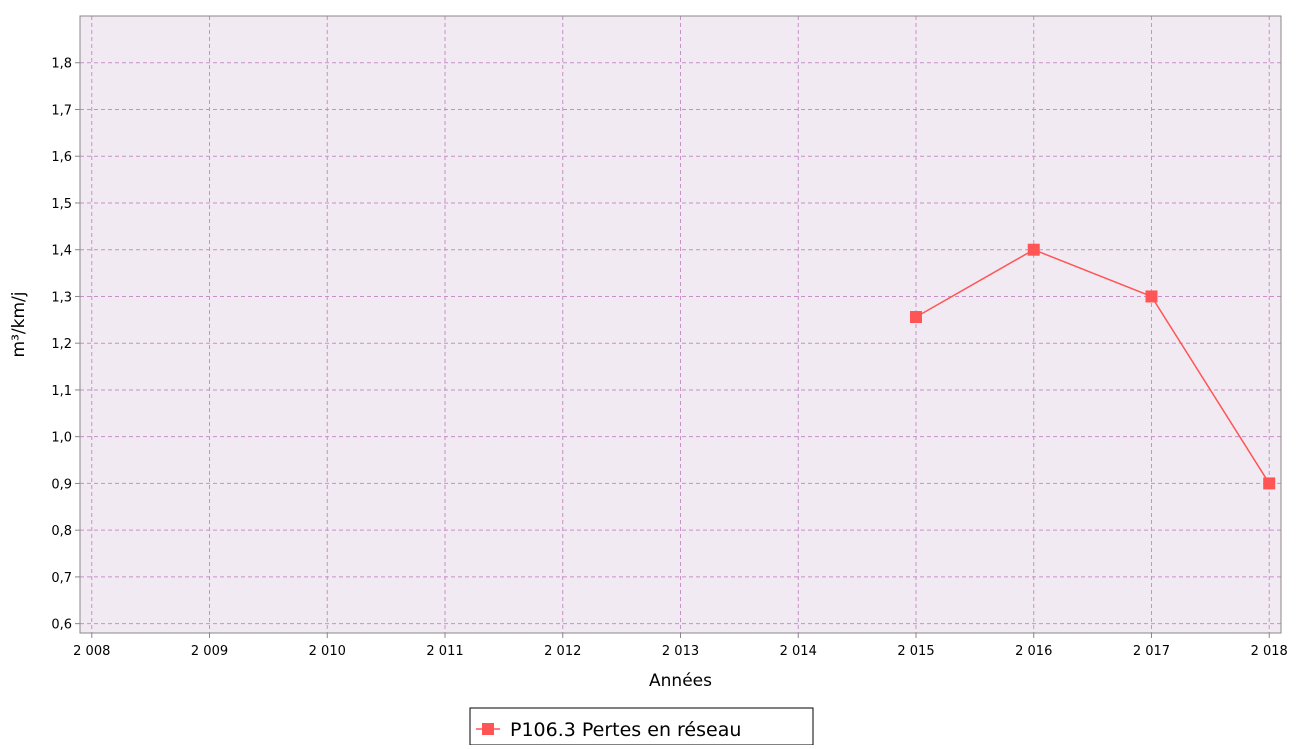  What do you see at coordinates (61, 531) in the screenshot?
I see `y-tick-label: 0,8` at bounding box center [61, 531].